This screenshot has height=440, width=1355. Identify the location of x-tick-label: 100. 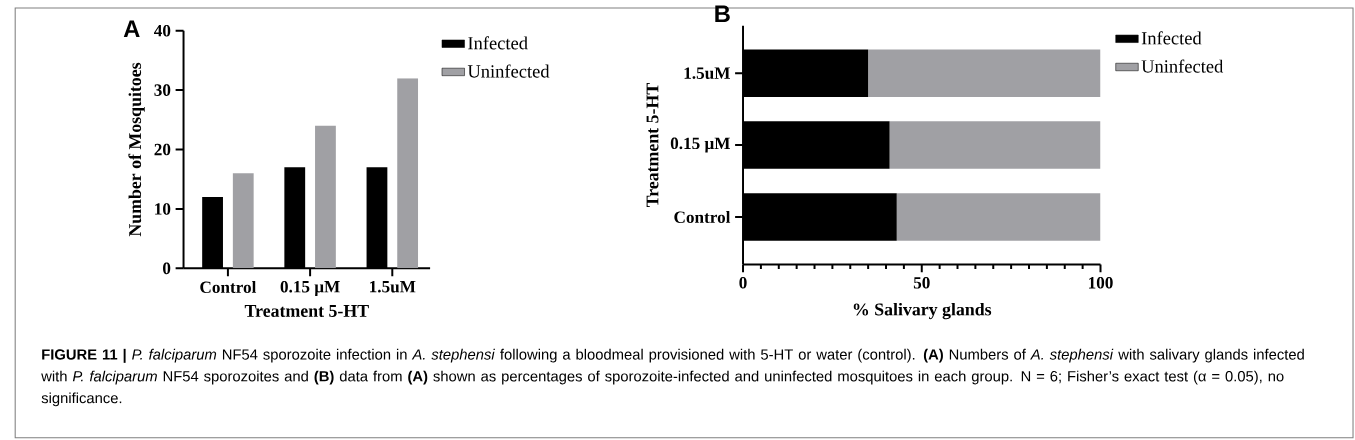
(1101, 283).